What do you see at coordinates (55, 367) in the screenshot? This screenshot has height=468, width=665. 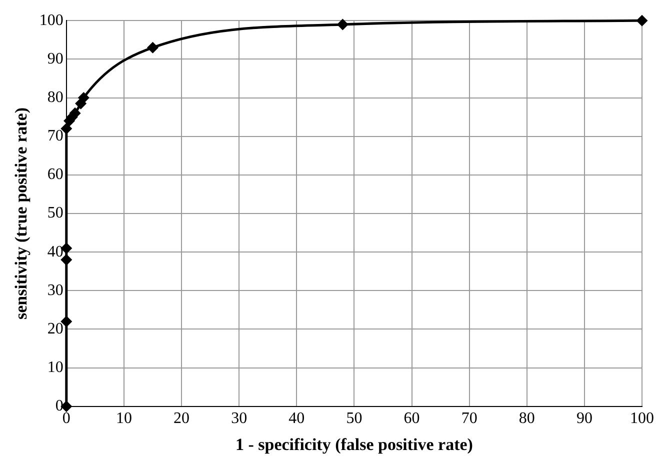 I see `y-tick-label: 10` at bounding box center [55, 367].